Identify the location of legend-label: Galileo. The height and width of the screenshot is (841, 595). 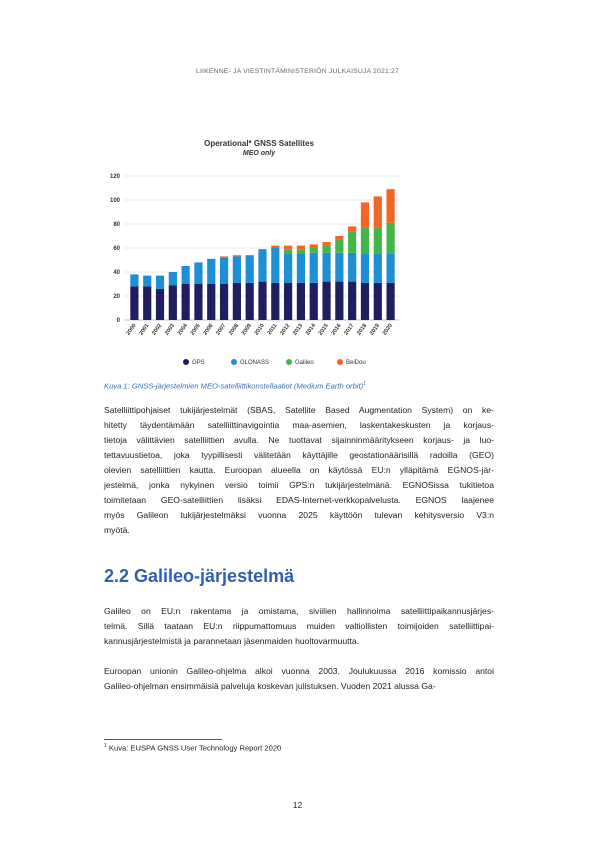
(304, 363).